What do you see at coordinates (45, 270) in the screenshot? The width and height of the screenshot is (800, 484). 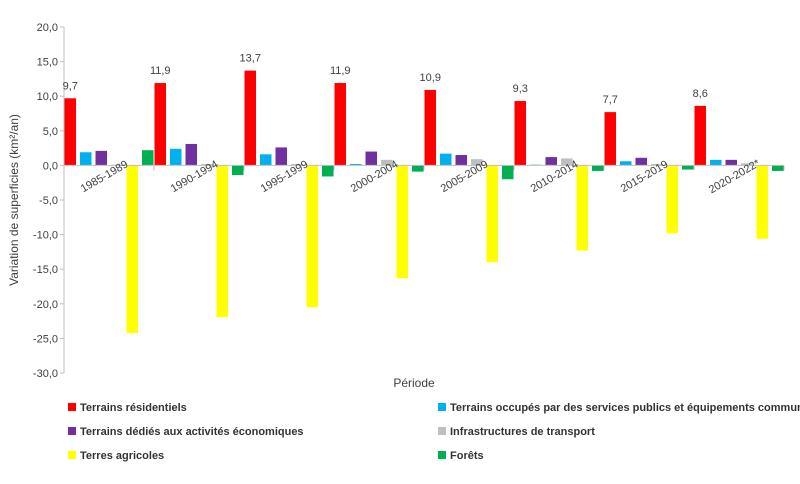 I see `y-tick-label: -15,0` at bounding box center [45, 270].